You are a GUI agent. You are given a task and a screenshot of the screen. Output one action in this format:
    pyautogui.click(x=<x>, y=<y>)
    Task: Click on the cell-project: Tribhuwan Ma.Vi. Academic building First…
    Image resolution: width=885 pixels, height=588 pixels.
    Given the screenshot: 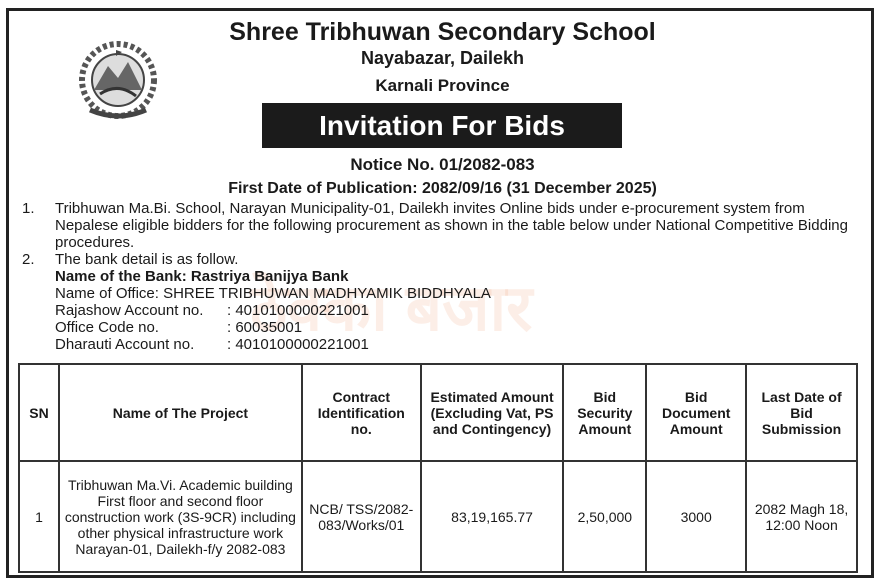 What is the action you would take?
    pyautogui.click(x=180, y=516)
    